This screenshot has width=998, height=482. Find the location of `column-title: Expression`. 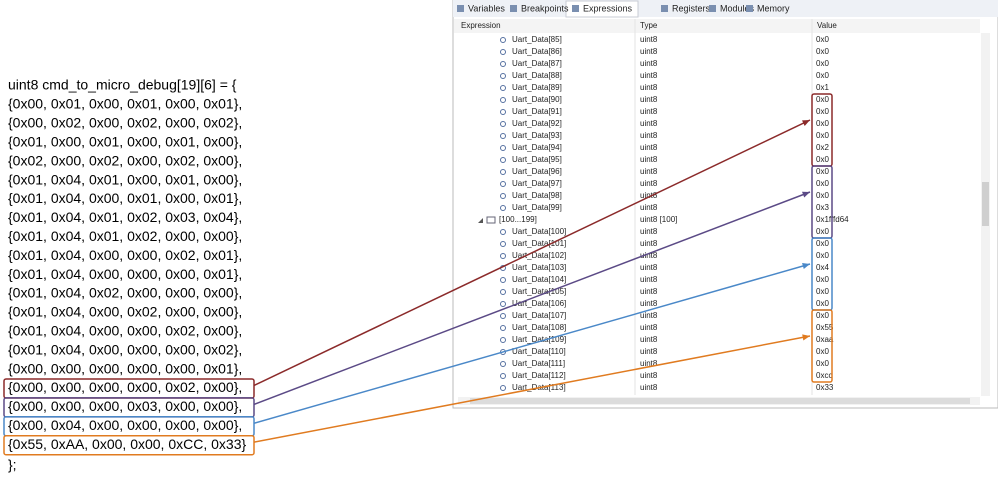

column-title: Expression is located at coordinates (481, 25).